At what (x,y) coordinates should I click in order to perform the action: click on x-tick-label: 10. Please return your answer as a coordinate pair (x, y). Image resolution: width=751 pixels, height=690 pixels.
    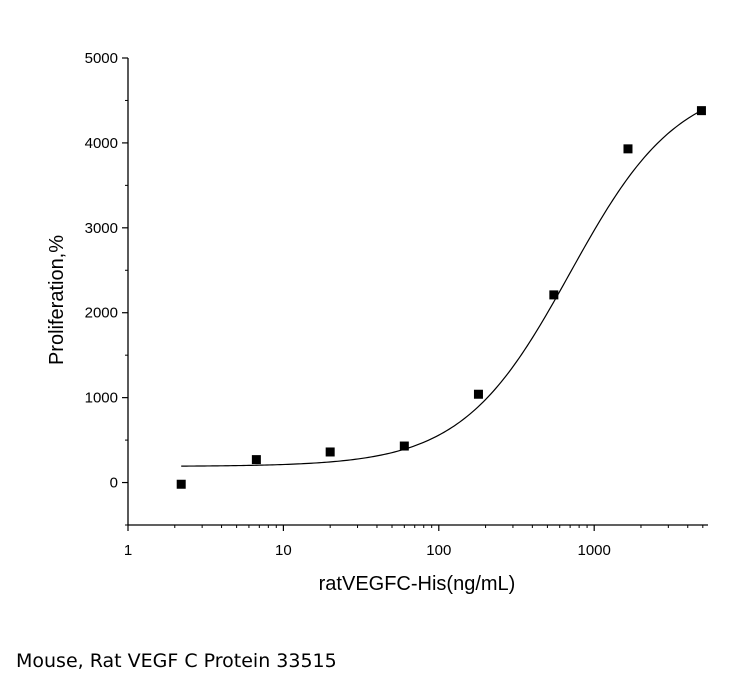
    Looking at the image, I should click on (283, 550).